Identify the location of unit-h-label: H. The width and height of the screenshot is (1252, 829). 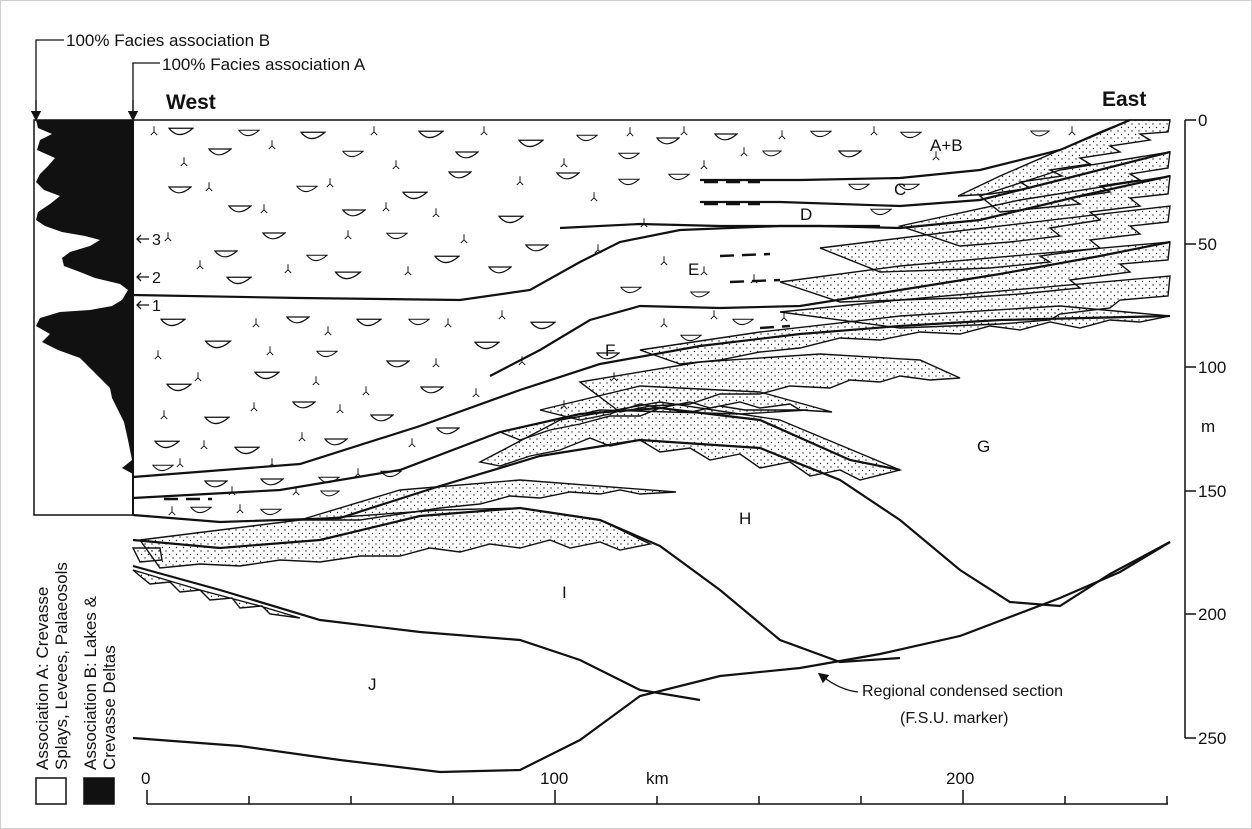
(745, 518).